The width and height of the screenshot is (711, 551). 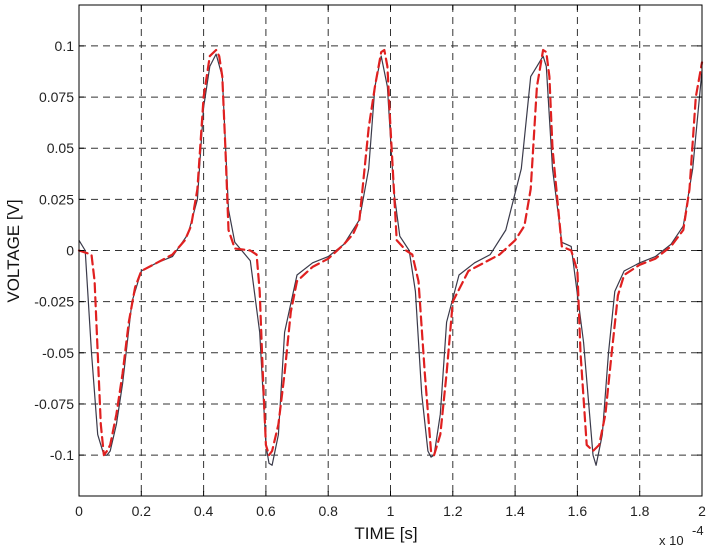 What do you see at coordinates (62, 455) in the screenshot?
I see `y-tick-label: -0.1` at bounding box center [62, 455].